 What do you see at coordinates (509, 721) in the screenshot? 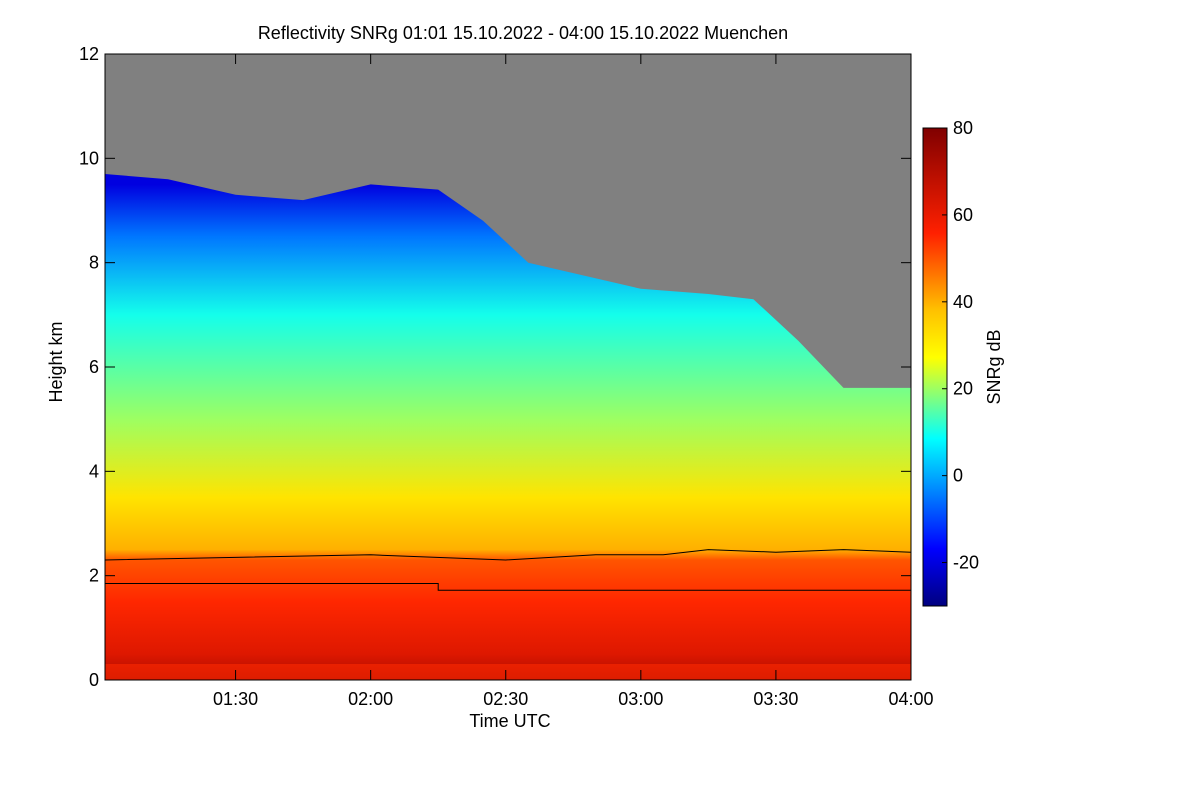
I see `x-axis-label: Time UTC` at bounding box center [509, 721].